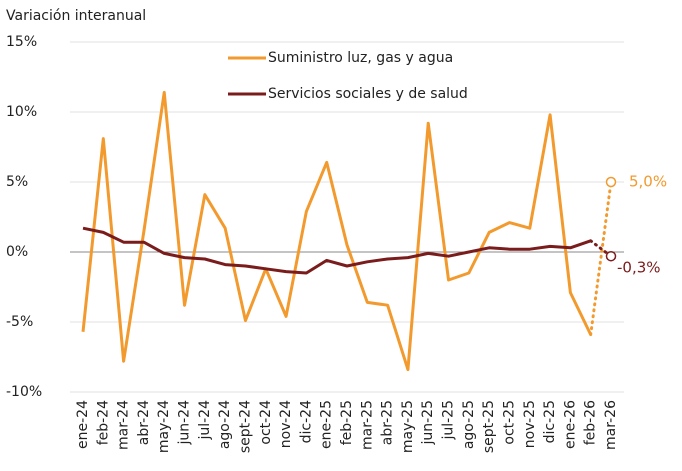 Image resolution: width=682 pixels, height=471 pixels. What do you see at coordinates (591, 422) in the screenshot?
I see `x-tick-label: feb-26` at bounding box center [591, 422].